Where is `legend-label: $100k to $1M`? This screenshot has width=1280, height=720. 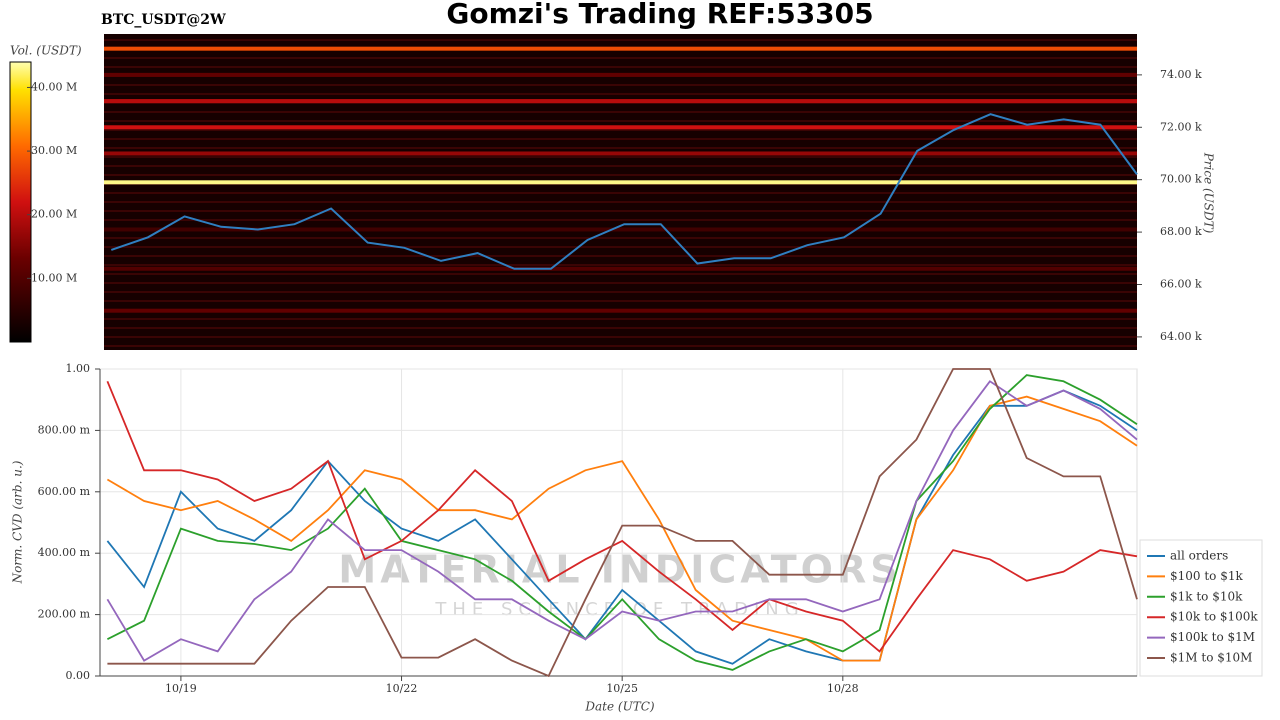 legend-label: $100k to $1M is located at coordinates (1212, 637).